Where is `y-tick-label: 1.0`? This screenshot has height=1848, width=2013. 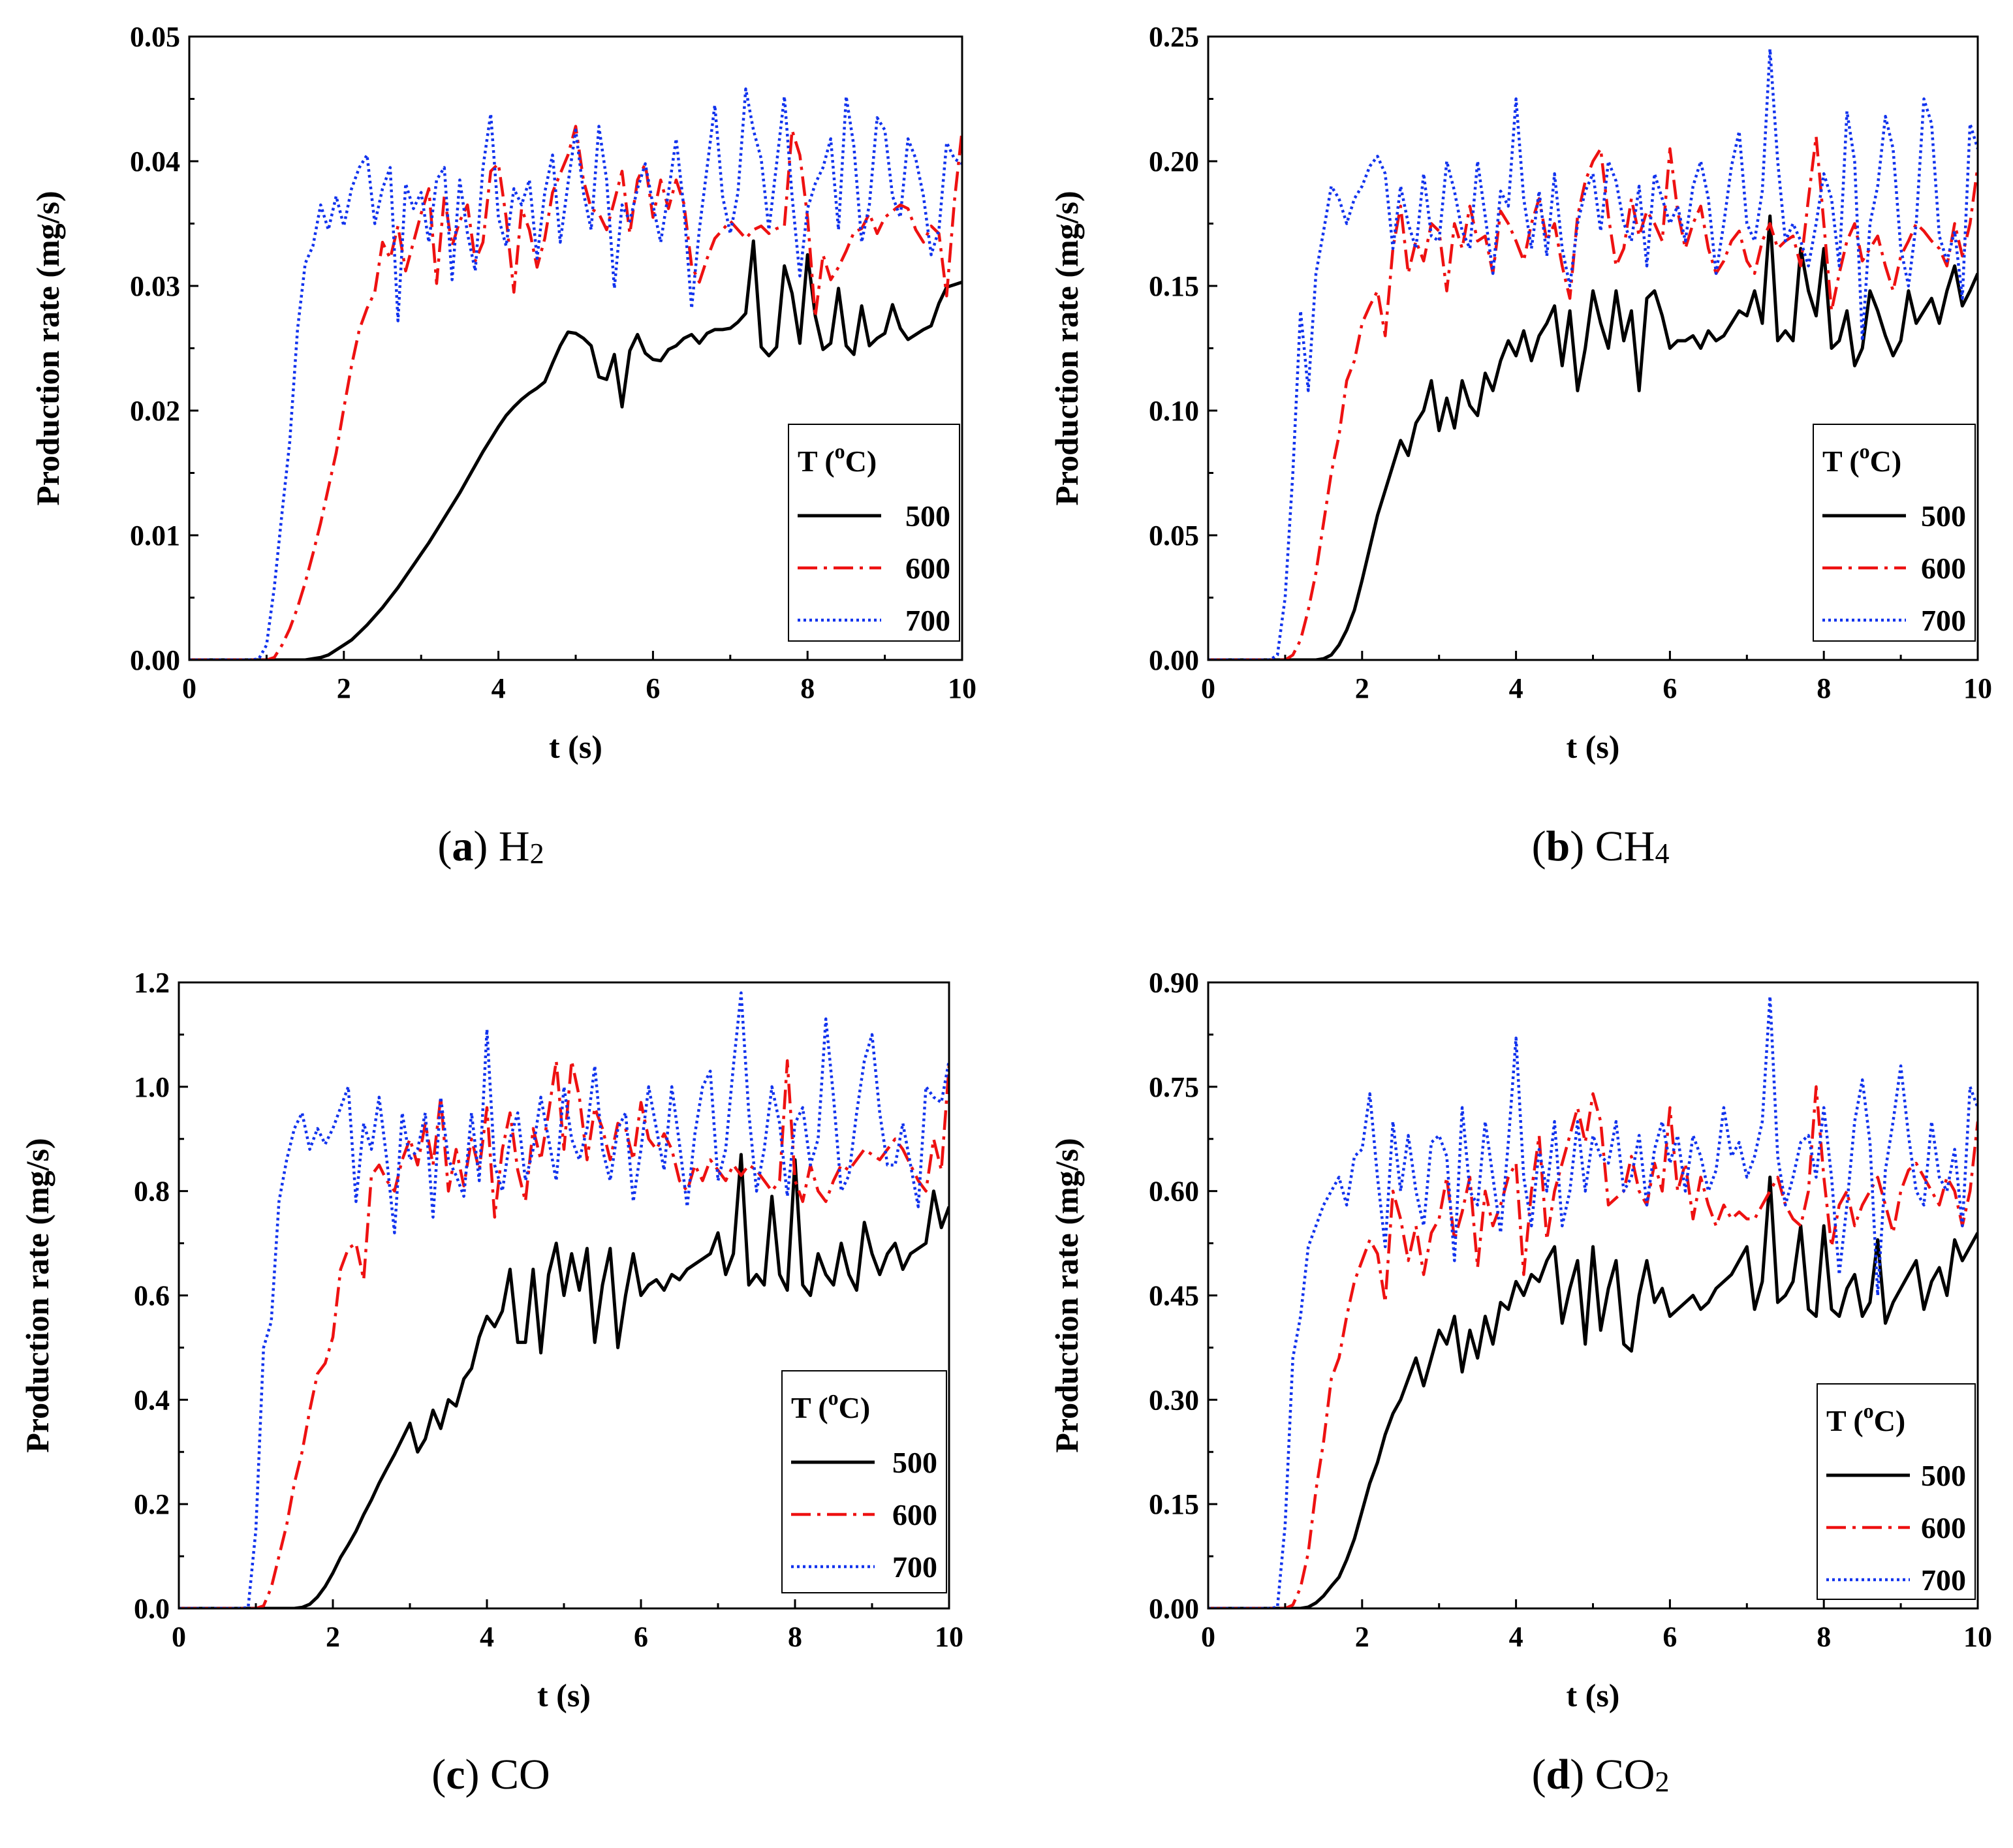
y-tick-label: 1.0 is located at coordinates (152, 1087).